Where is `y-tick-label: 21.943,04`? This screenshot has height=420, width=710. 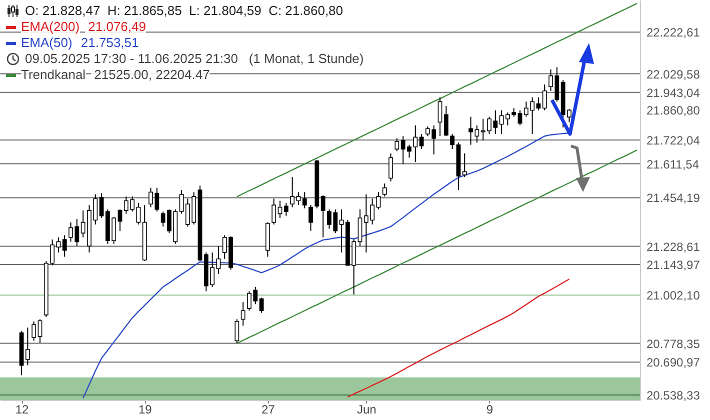 y-tick-label: 21.943,04 is located at coordinates (673, 93).